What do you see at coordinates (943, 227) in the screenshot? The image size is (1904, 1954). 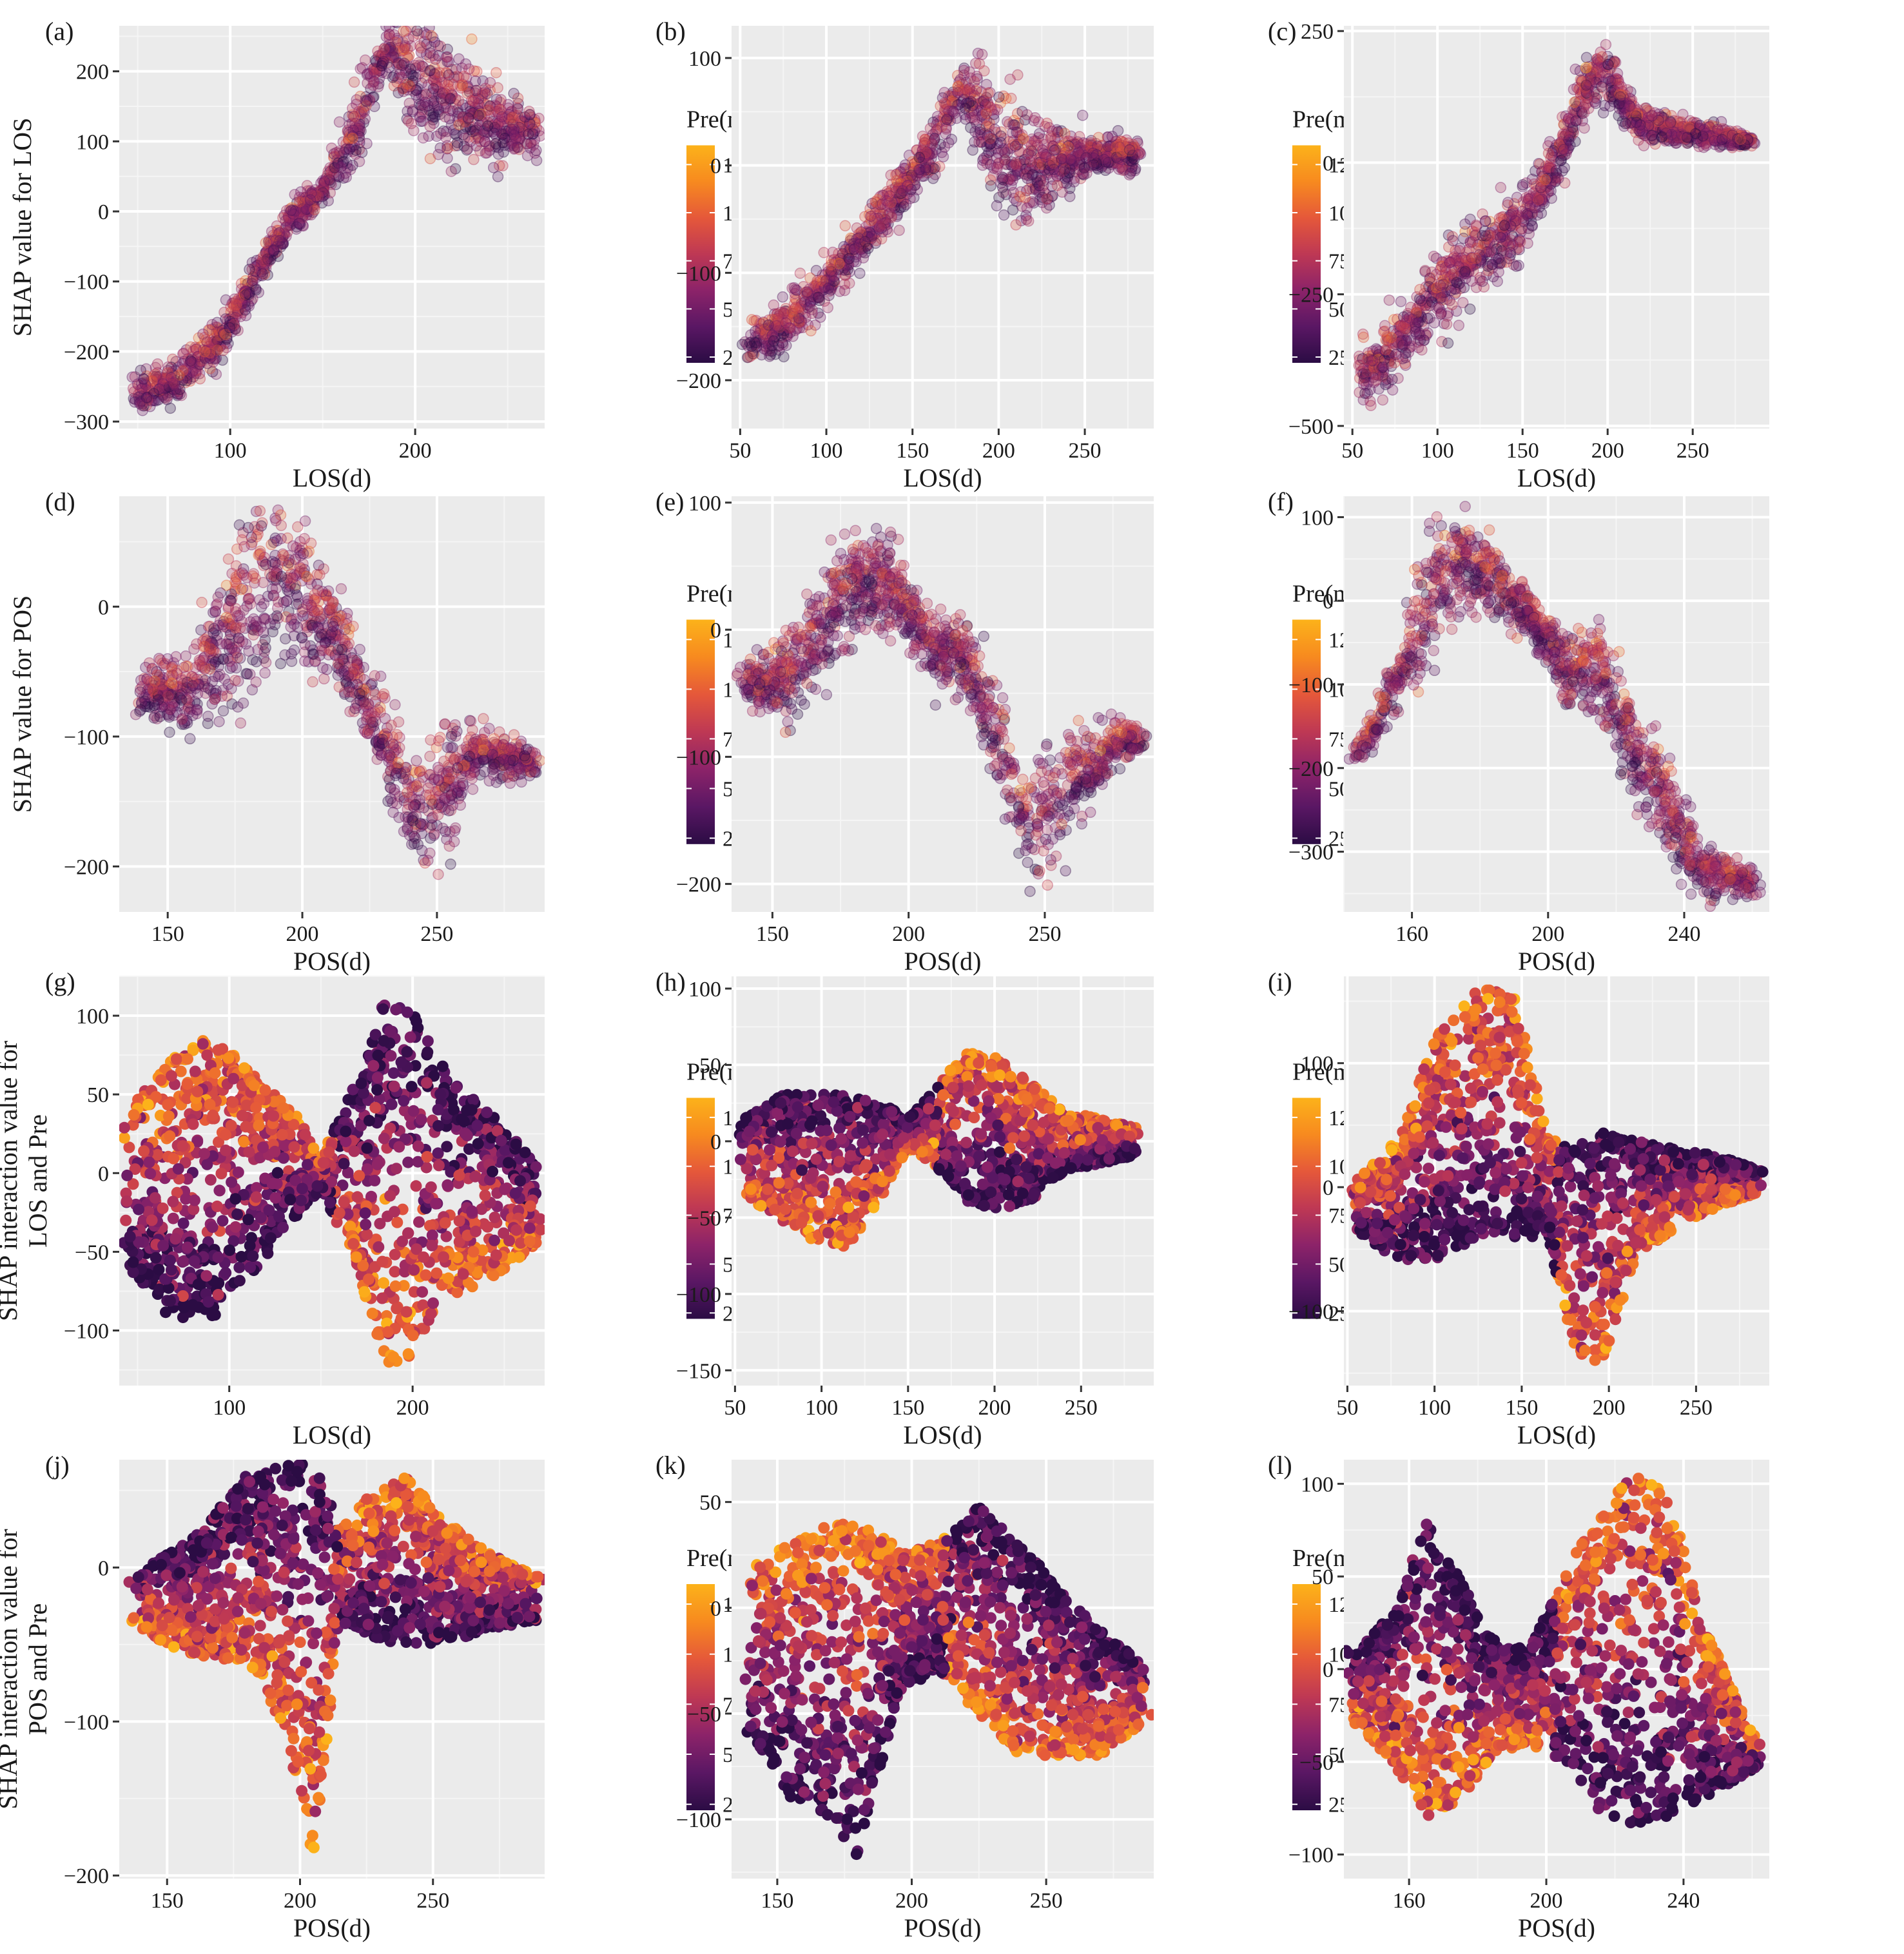 I see `plot-background` at bounding box center [943, 227].